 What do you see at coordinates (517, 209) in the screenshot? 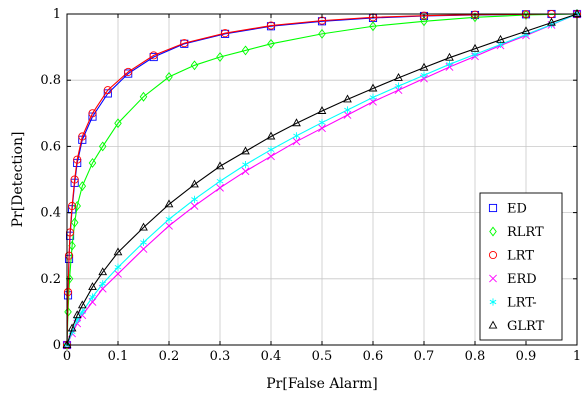
I see `legend-label: ED` at bounding box center [517, 209].